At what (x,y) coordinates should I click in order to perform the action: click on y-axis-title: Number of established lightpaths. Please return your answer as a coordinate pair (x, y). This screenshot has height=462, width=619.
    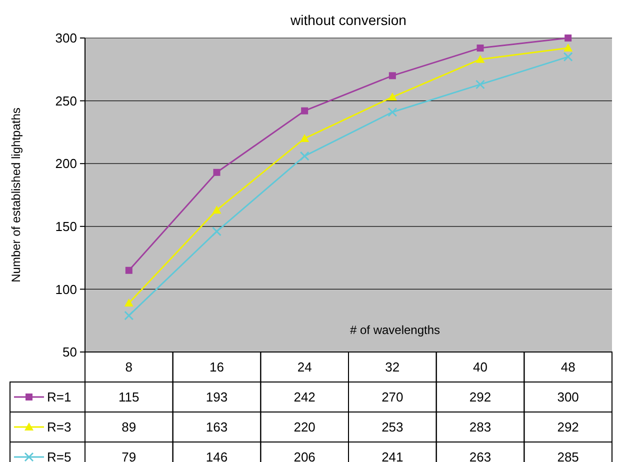
    Looking at the image, I should click on (16, 195).